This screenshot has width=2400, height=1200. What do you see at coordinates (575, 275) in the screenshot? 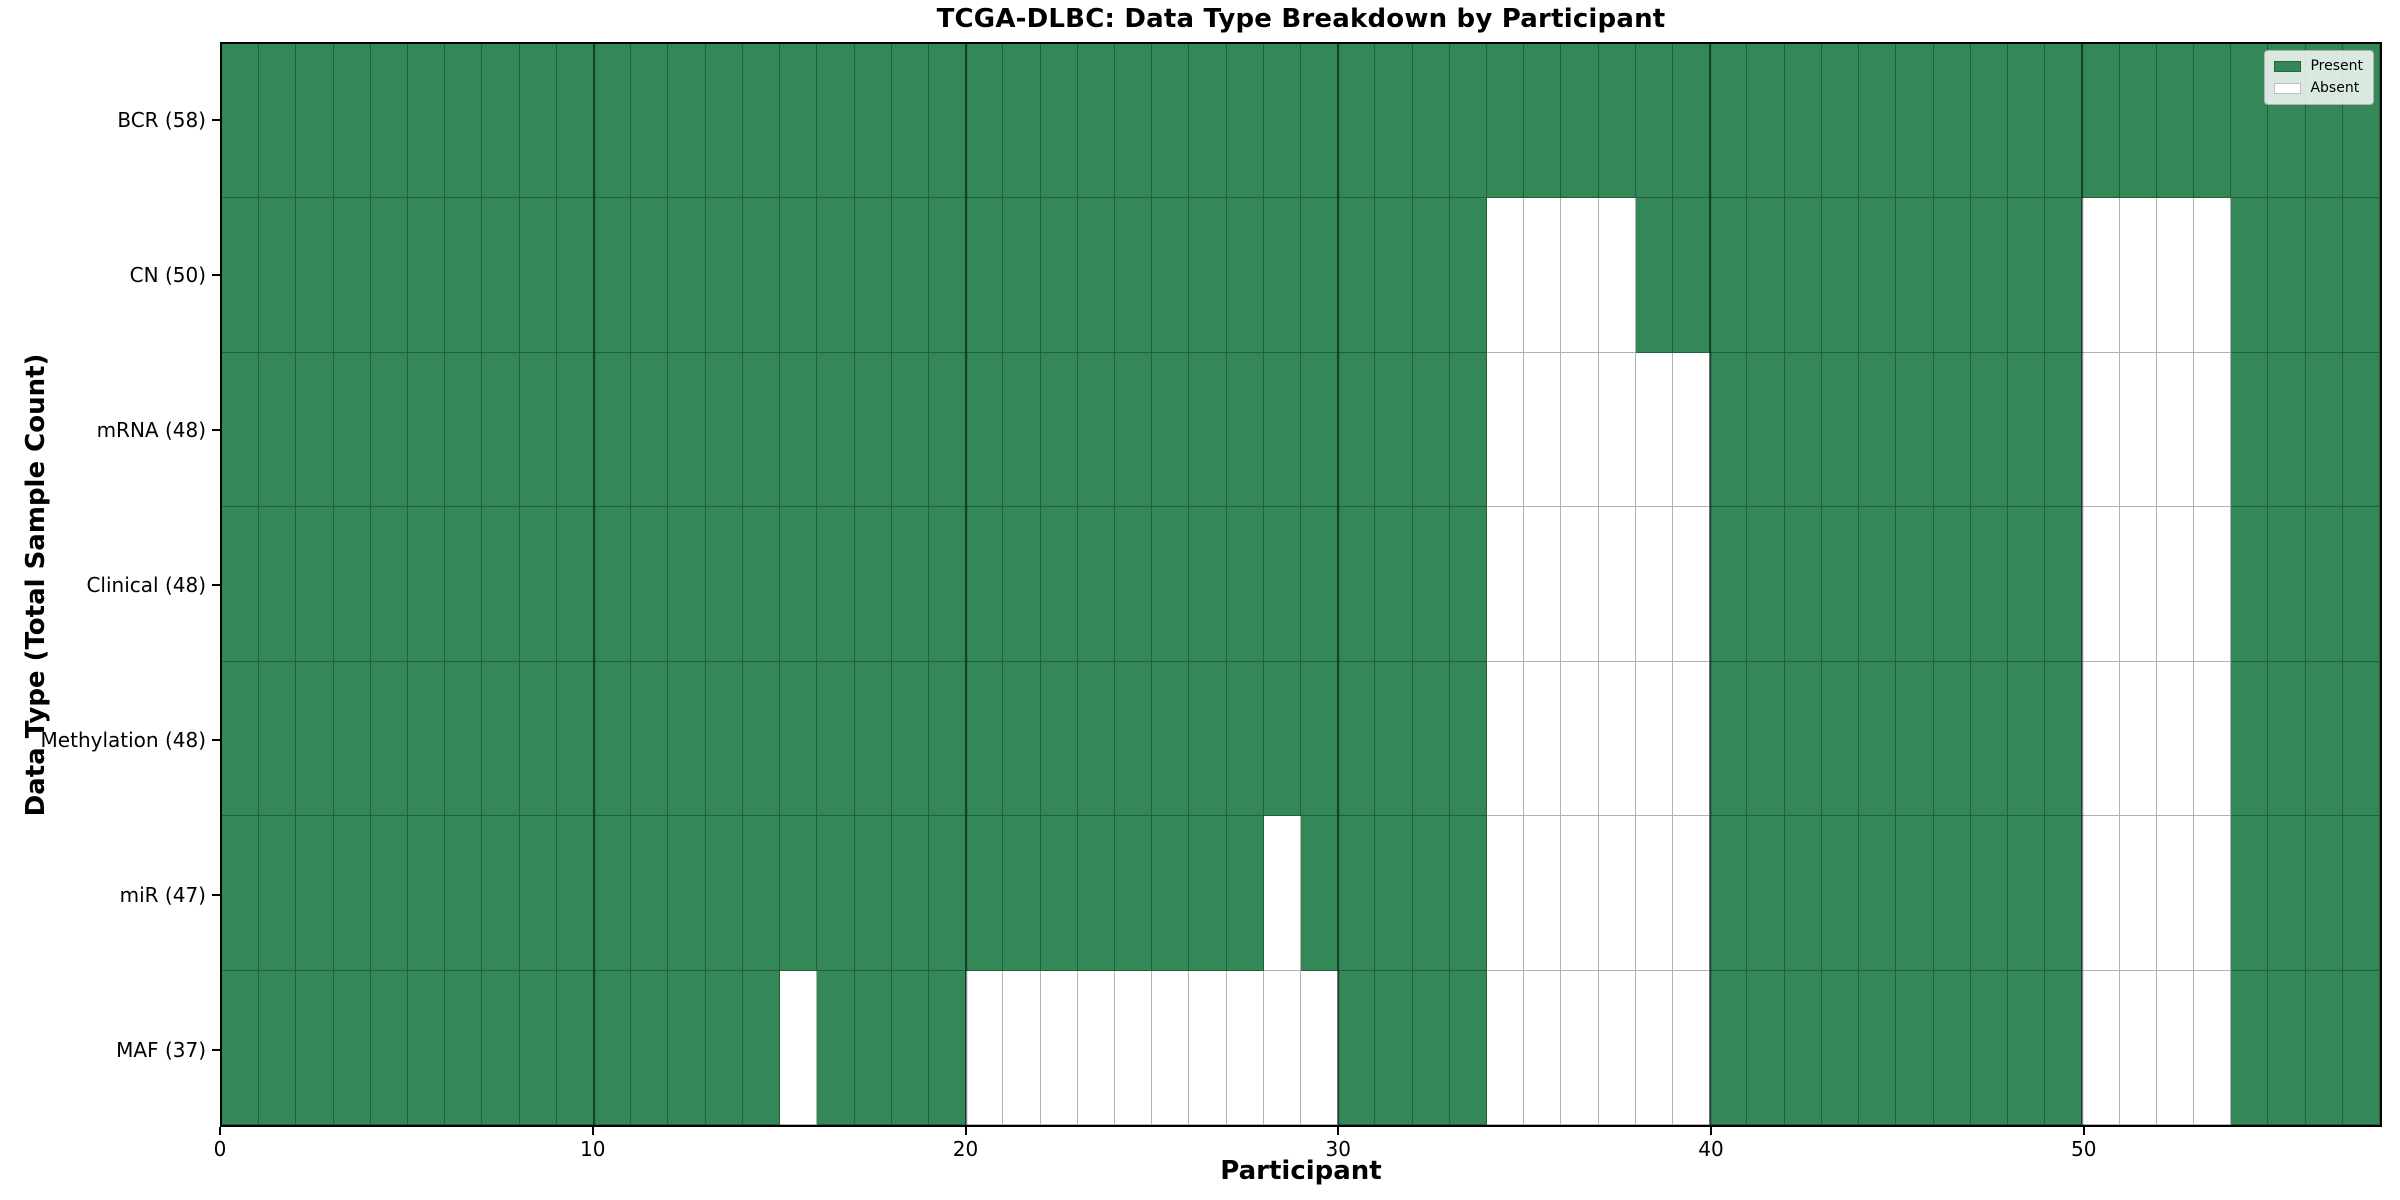
I see `heatmap-cell-CN-p9` at bounding box center [575, 275].